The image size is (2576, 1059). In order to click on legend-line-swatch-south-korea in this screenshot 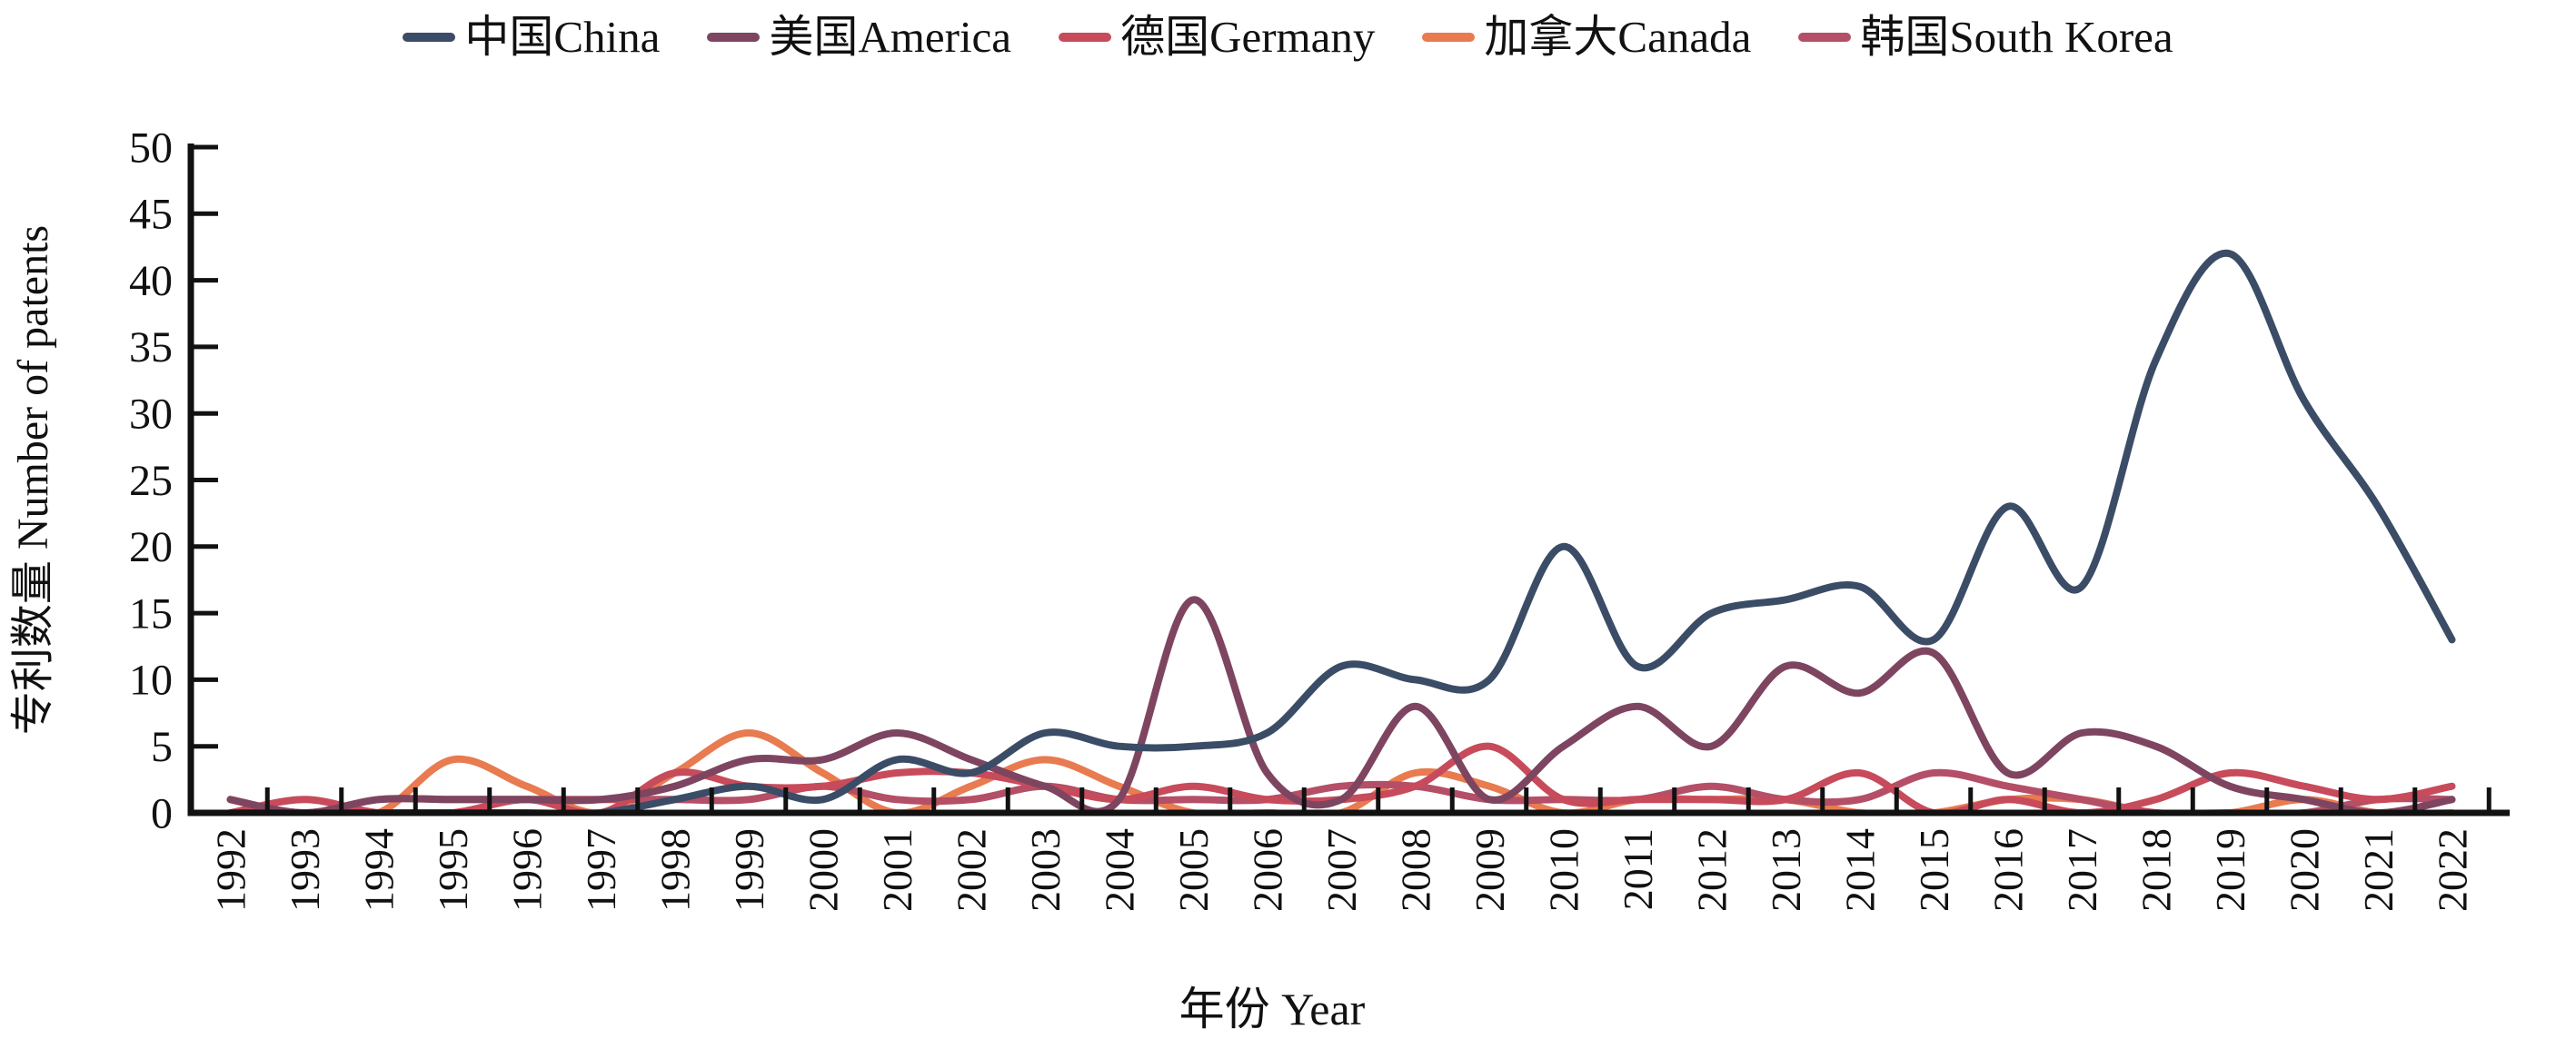, I will do `click(1825, 37)`.